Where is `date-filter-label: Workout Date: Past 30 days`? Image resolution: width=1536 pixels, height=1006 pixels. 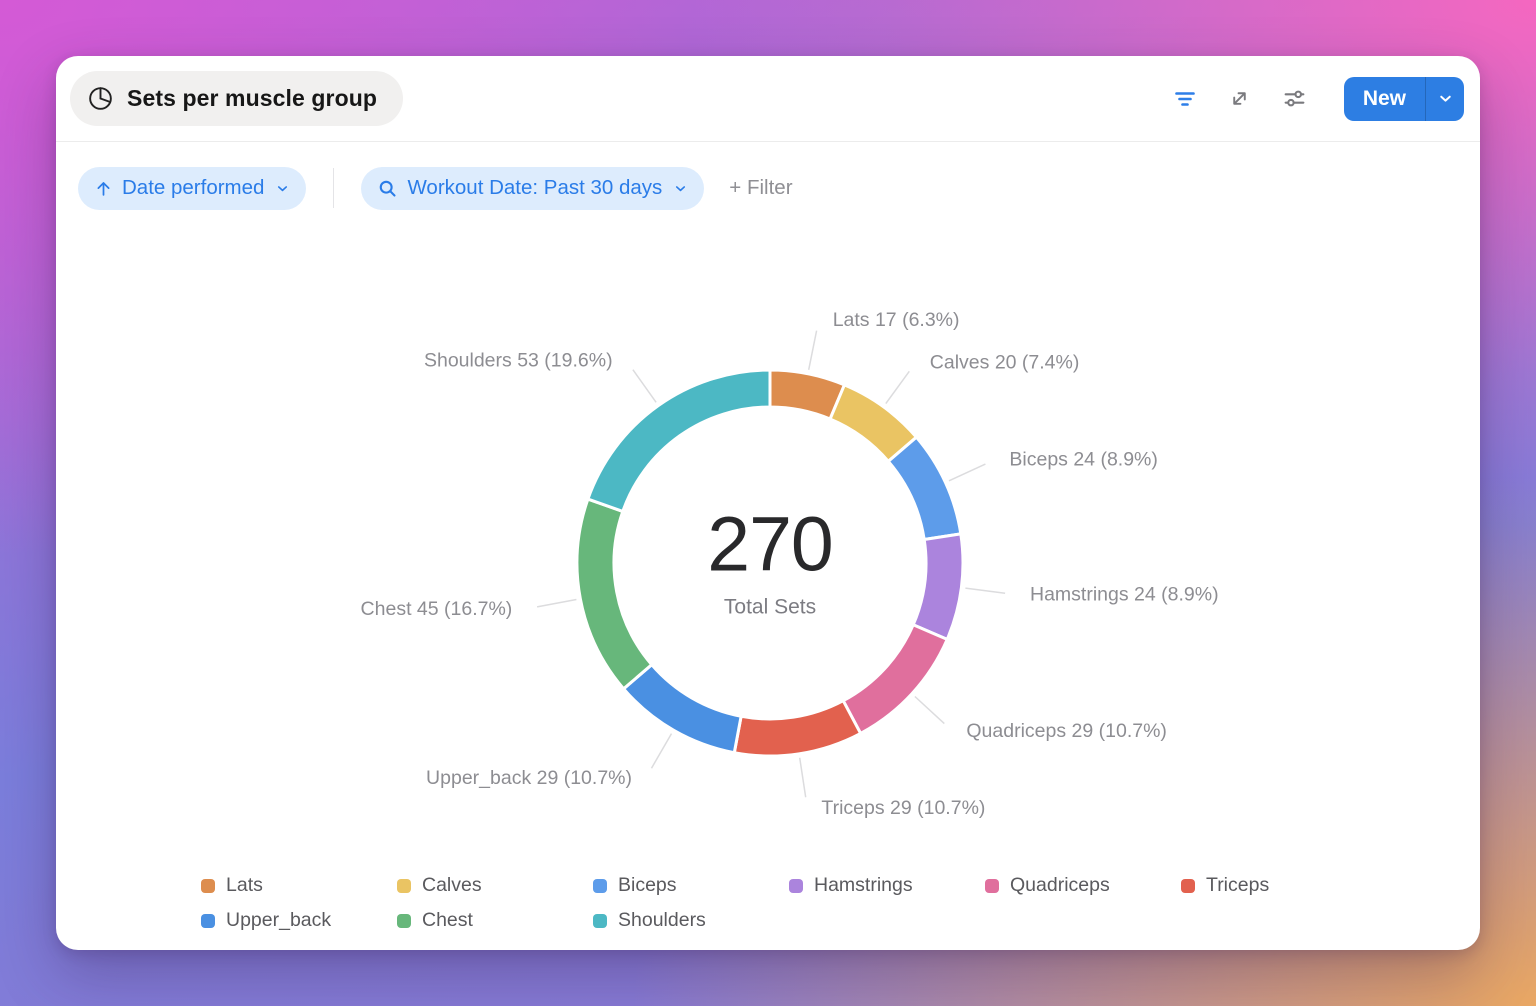
date-filter-label: Workout Date: Past 30 days is located at coordinates (535, 187).